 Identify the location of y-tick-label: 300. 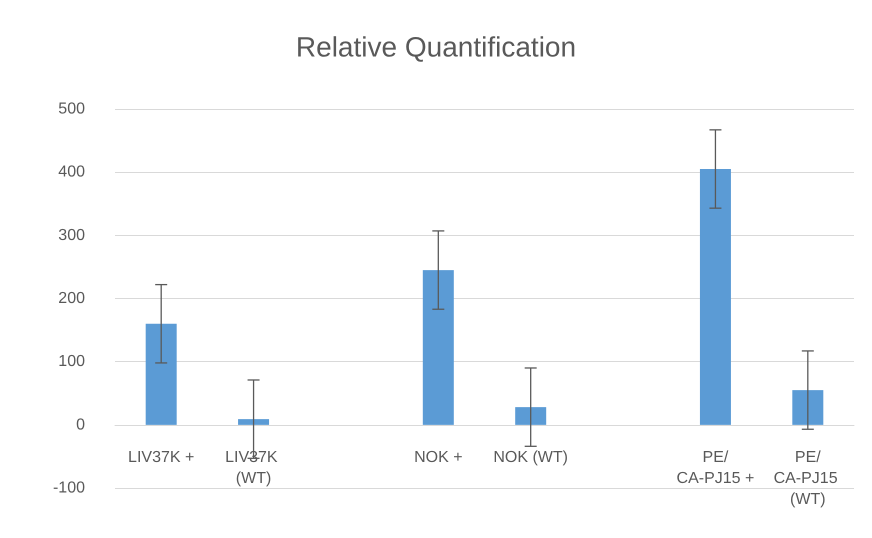
(72, 235).